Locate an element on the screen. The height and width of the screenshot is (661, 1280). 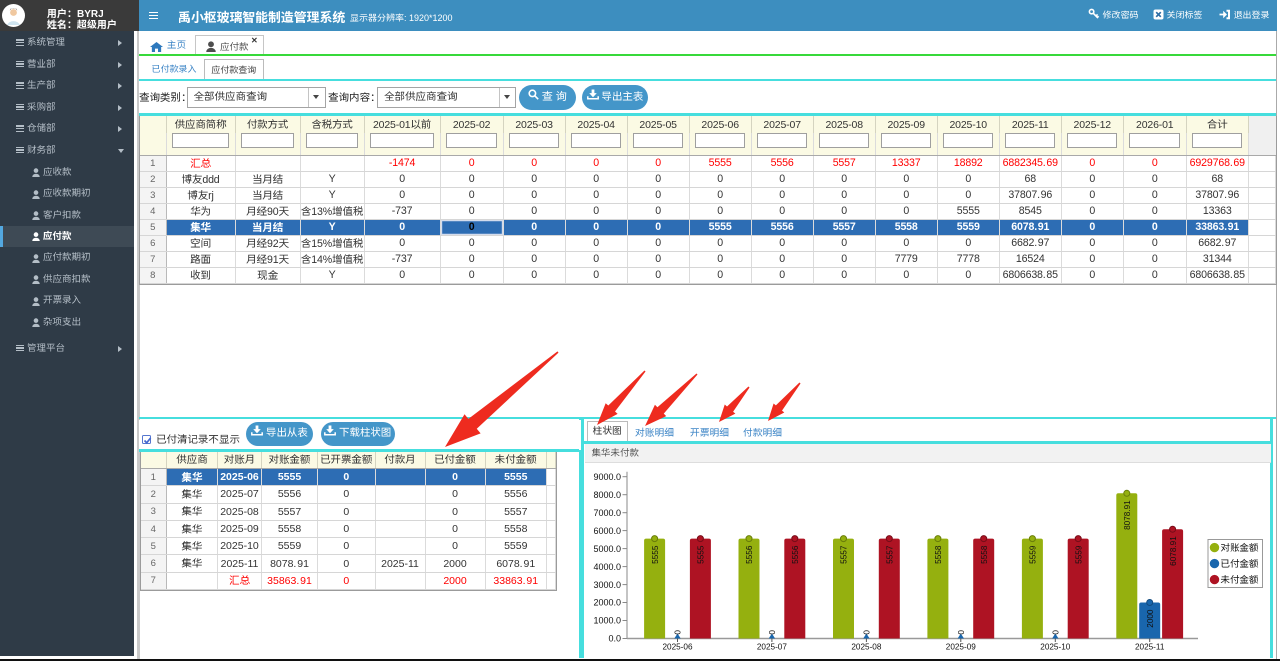
svg-text: 5000.0 is located at coordinates (607, 549).